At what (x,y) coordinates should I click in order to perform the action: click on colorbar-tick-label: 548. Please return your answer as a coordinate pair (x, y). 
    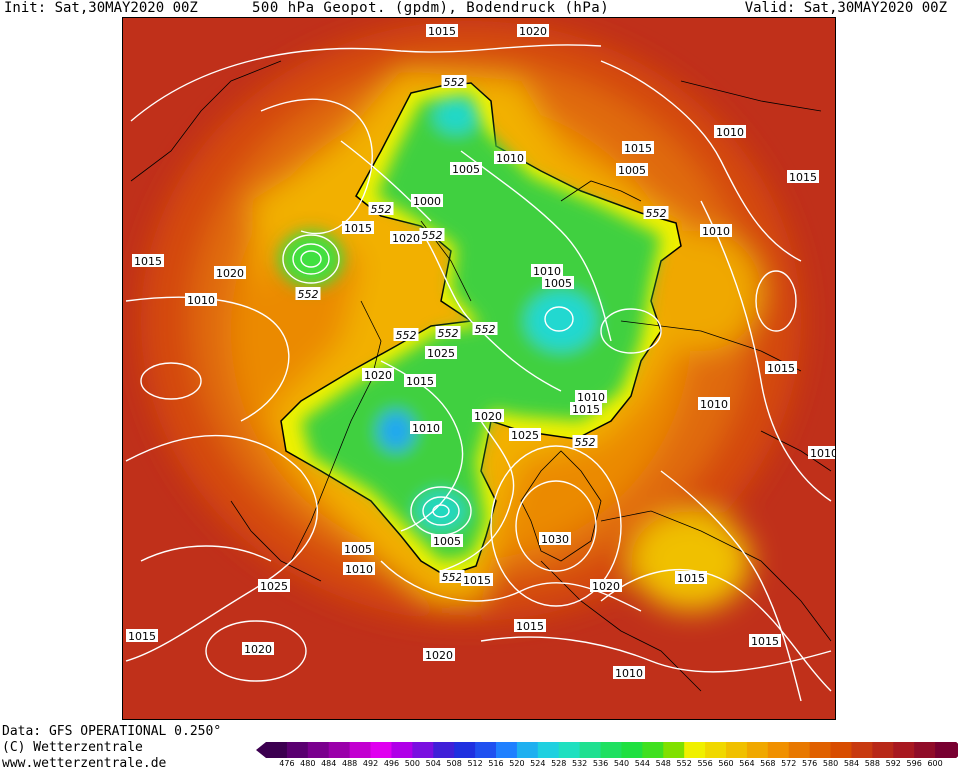
    Looking at the image, I should click on (663, 763).